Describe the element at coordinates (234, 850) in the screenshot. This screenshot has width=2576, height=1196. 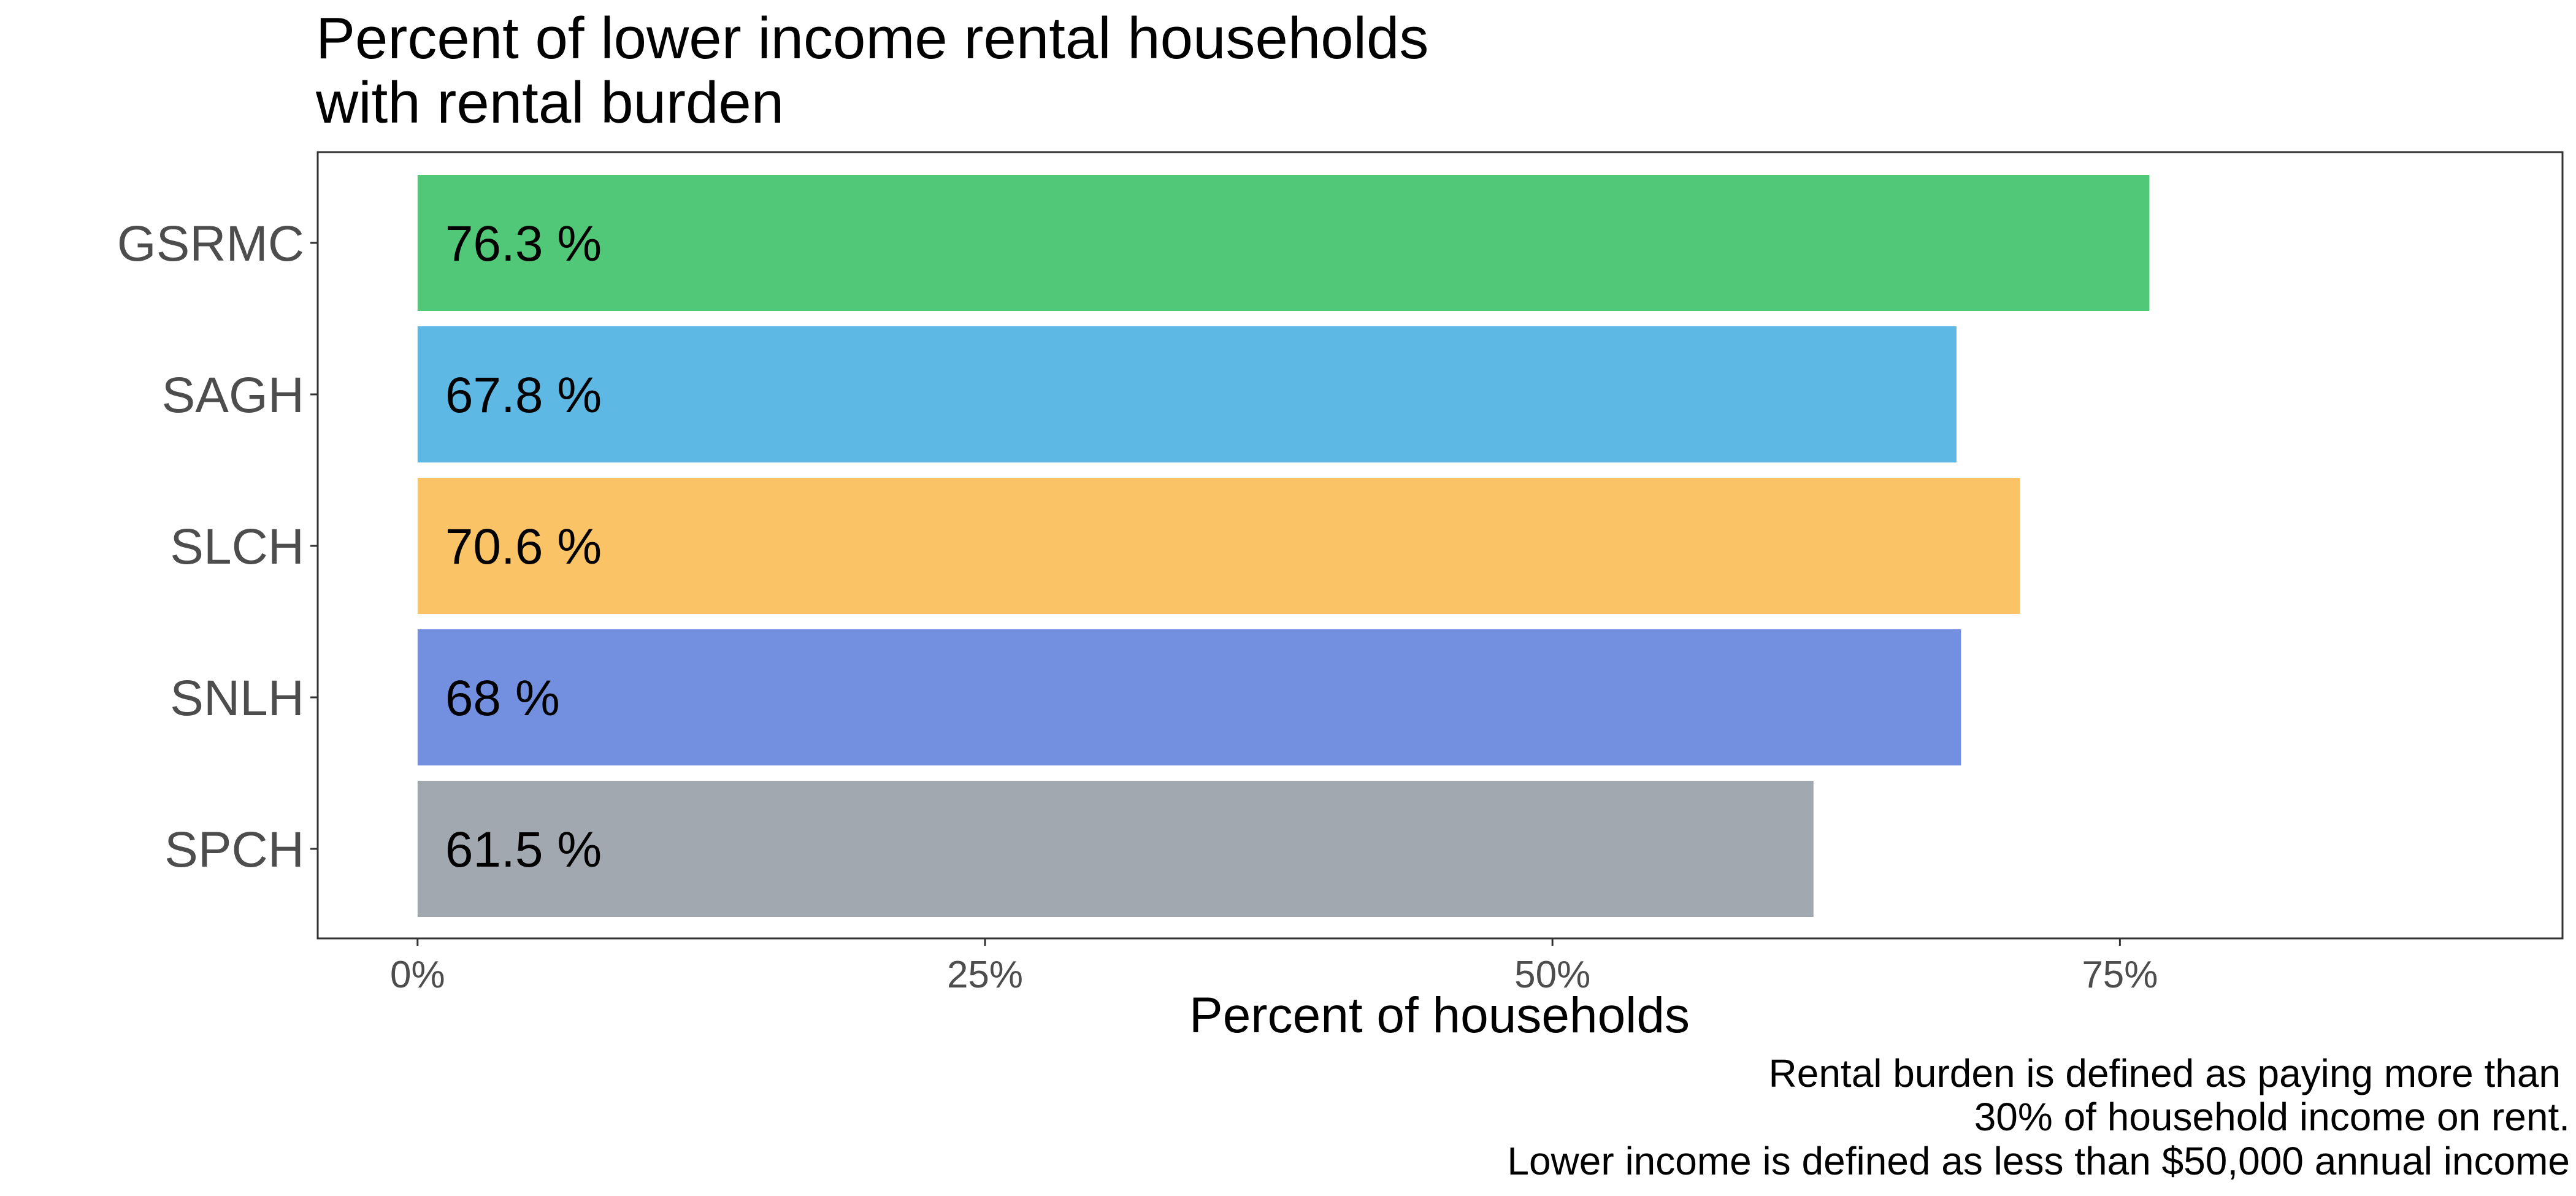
I see `category-label-spch: SPCH` at that location.